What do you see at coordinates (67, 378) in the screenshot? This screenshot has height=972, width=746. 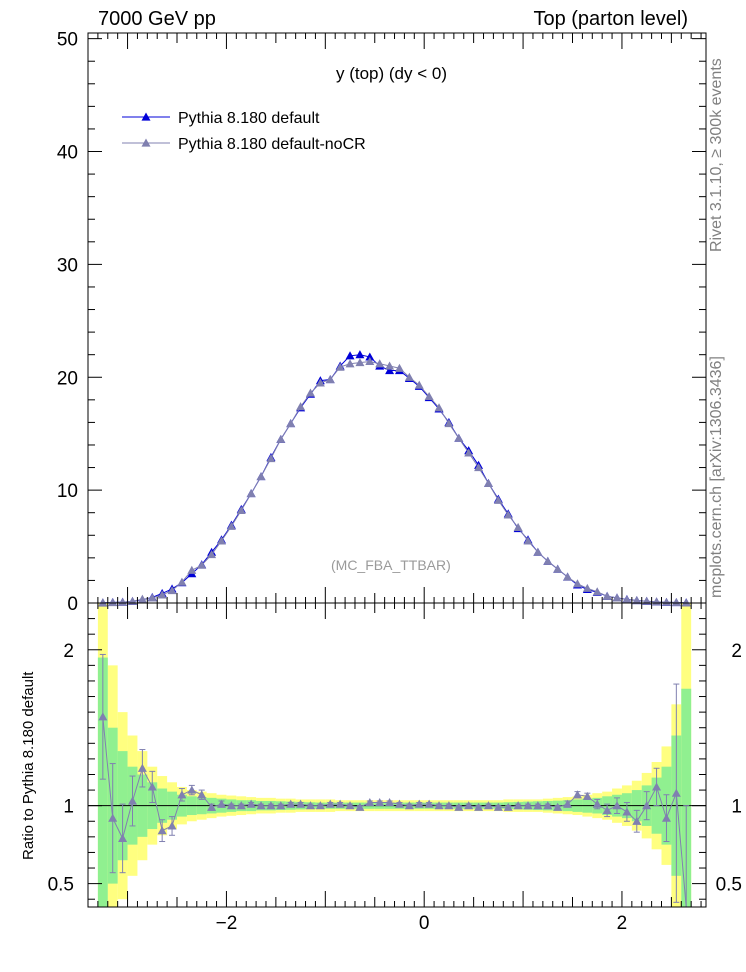 I see `tick-label: 20` at bounding box center [67, 378].